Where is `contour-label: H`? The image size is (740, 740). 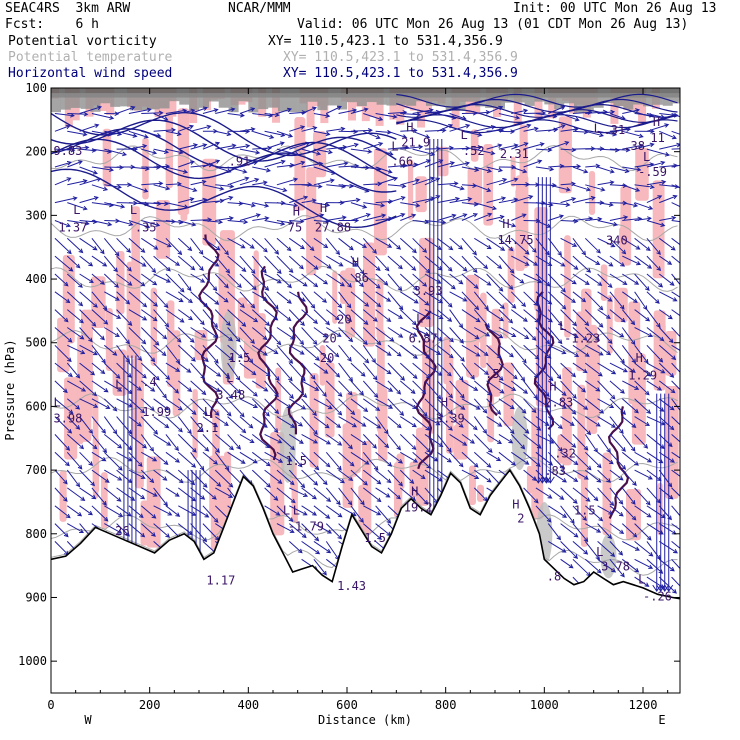
contour-label: H is located at coordinates (409, 127).